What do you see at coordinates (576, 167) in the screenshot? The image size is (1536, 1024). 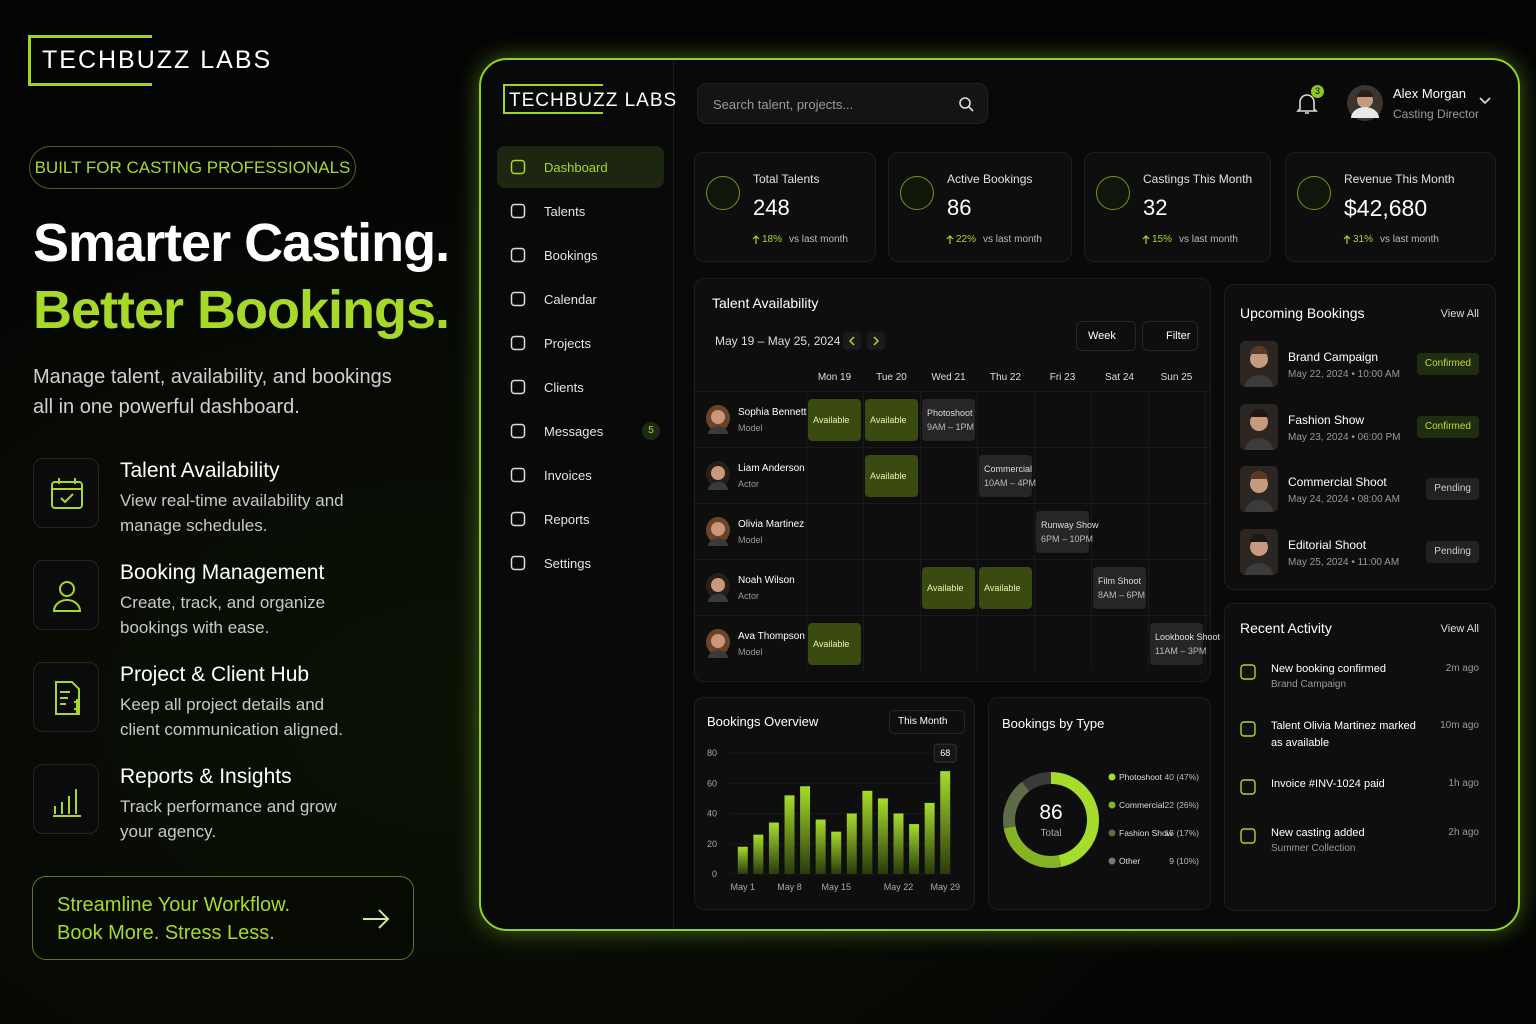 I see `nav-label: Dashboard` at bounding box center [576, 167].